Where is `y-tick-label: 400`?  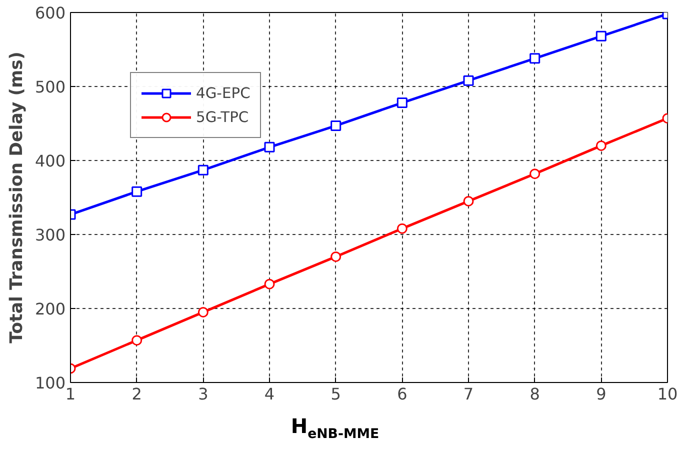
y-tick-label: 400 is located at coordinates (50, 161).